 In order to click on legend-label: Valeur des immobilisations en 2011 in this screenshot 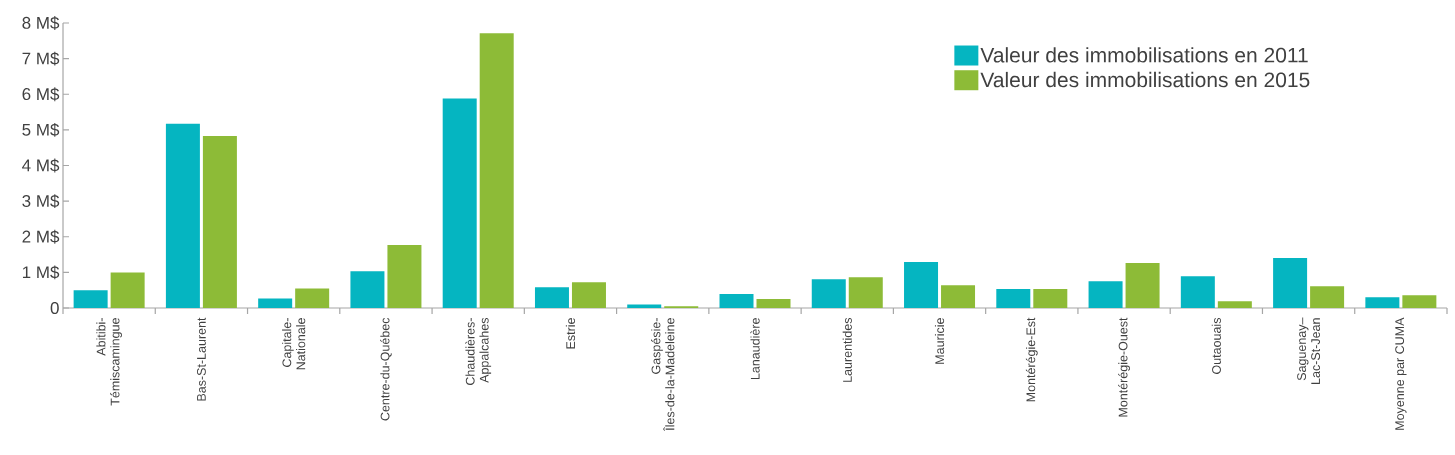, I will do `click(1144, 55)`.